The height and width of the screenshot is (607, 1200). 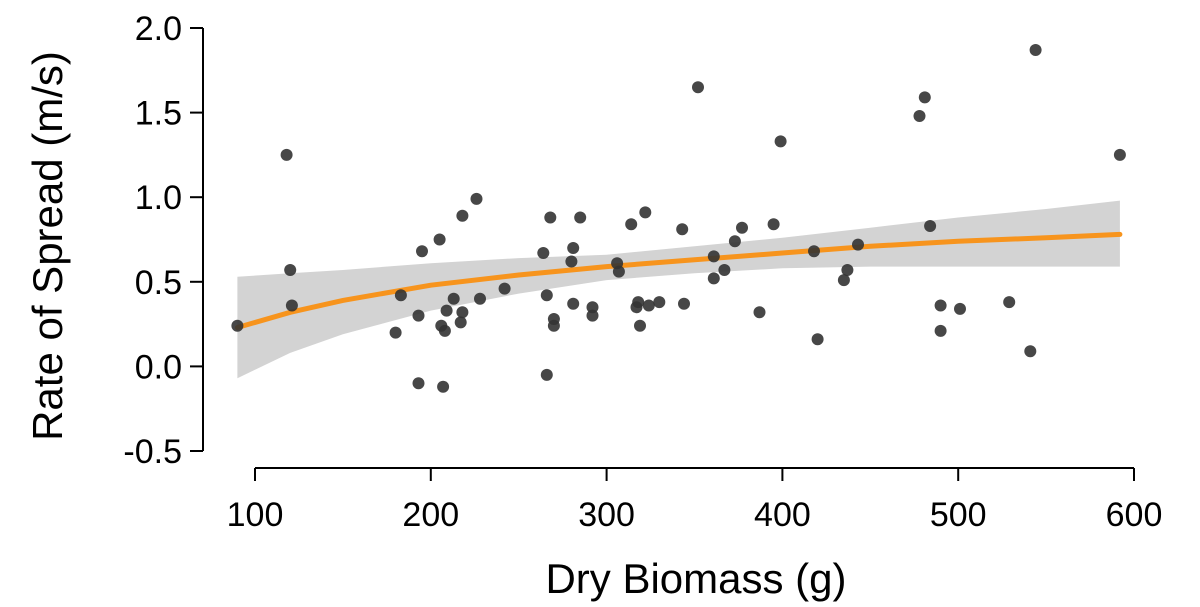 What do you see at coordinates (606, 515) in the screenshot?
I see `x-tick-label: 300` at bounding box center [606, 515].